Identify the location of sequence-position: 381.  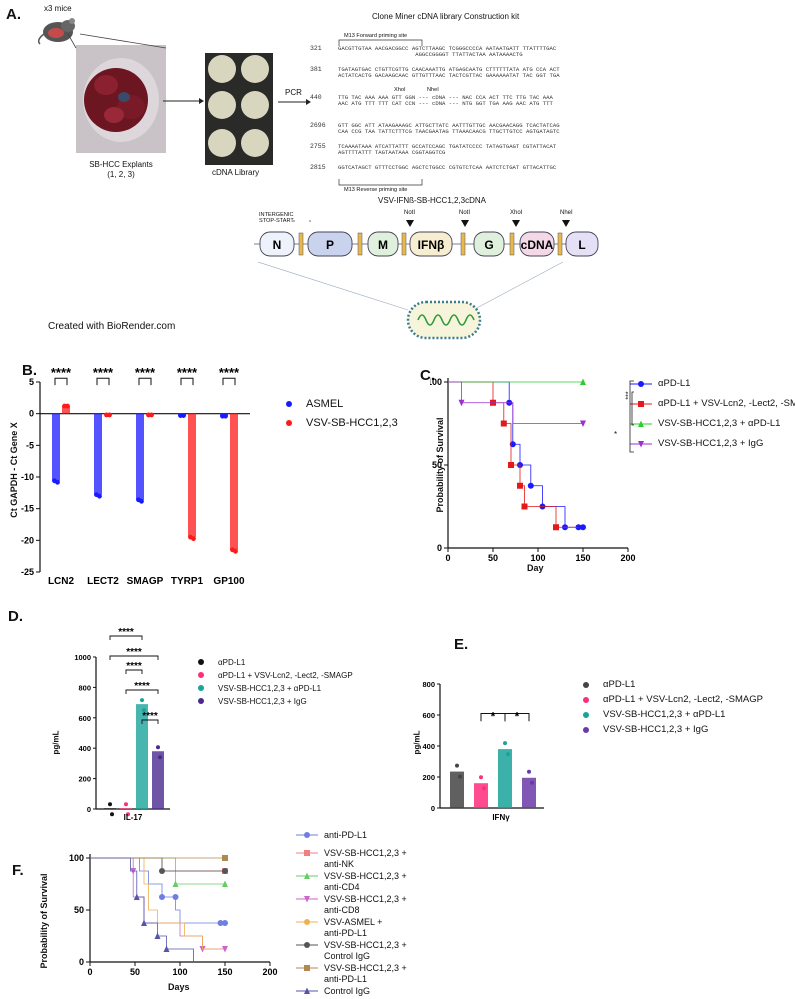
(316, 69).